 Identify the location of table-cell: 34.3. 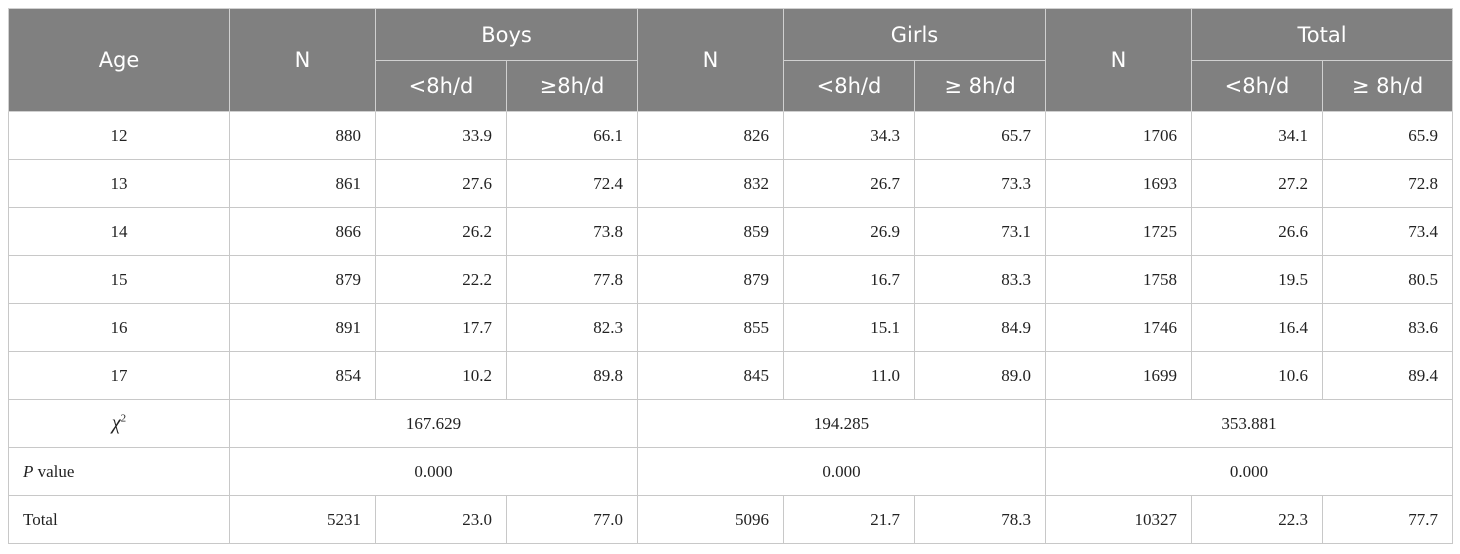
(849, 135).